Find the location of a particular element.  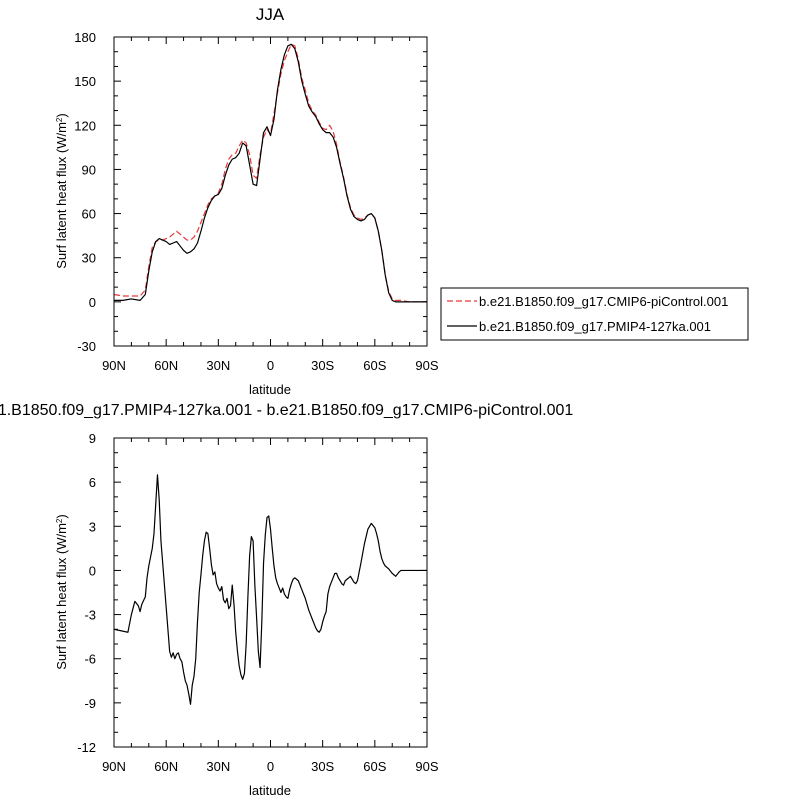

y-tick-label: 180 is located at coordinates (85, 37).